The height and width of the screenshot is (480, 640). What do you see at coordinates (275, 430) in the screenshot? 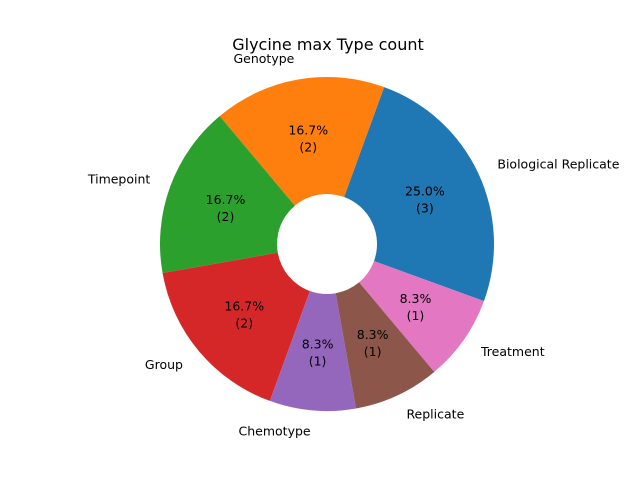
I see `category-label-chemotype: Chemotype` at bounding box center [275, 430].